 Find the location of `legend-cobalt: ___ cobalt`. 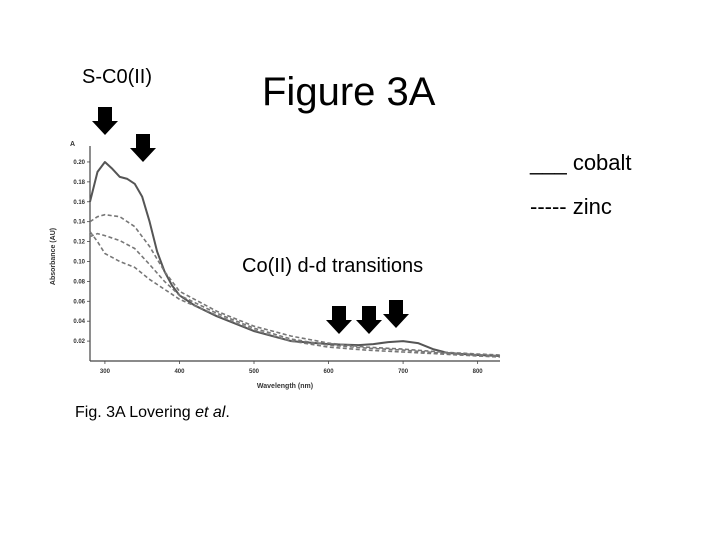

legend-cobalt: ___ cobalt is located at coordinates (581, 162).